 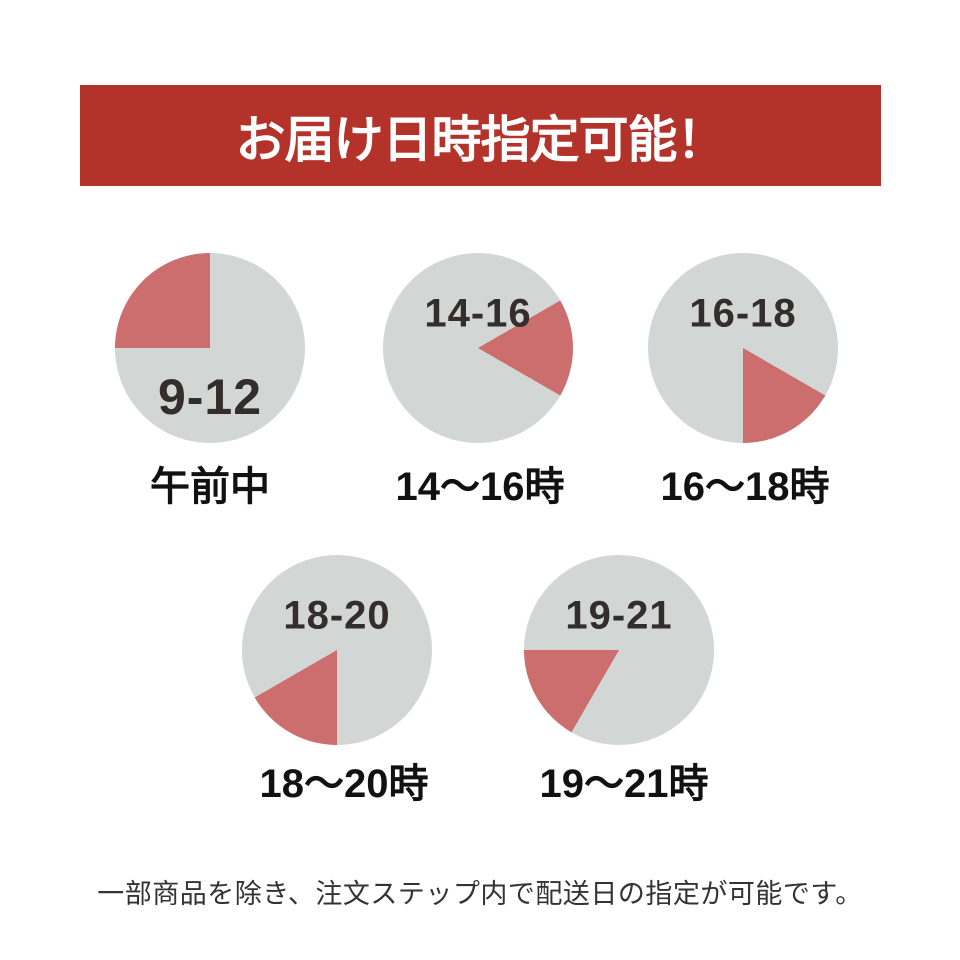 I want to click on clock-14-16: 14-16, so click(x=478, y=348).